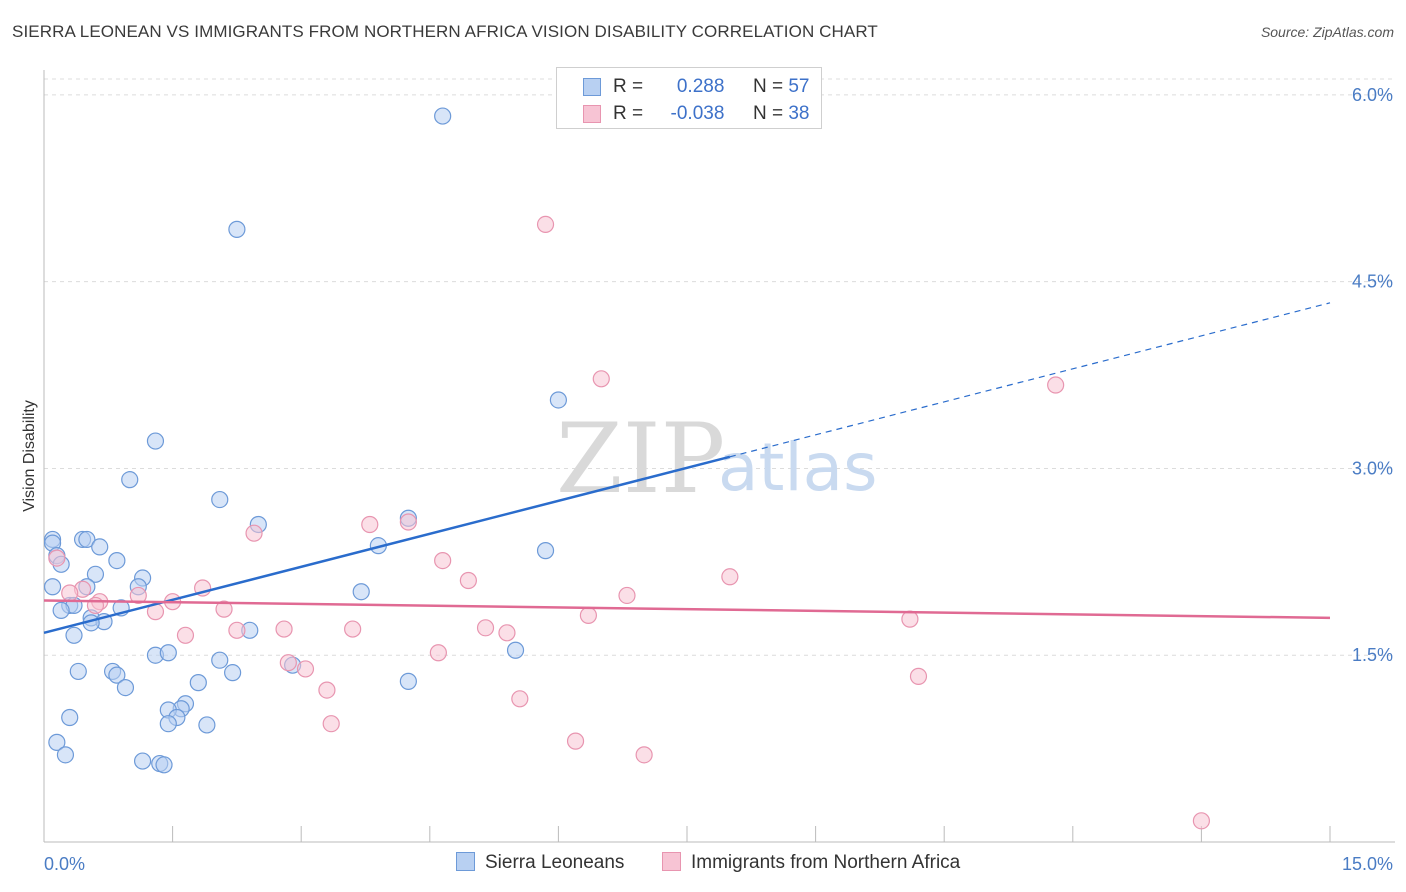 This screenshot has width=1406, height=892. Describe the element at coordinates (1372, 655) in the screenshot. I see `y-tick-label: 1.5%` at that location.